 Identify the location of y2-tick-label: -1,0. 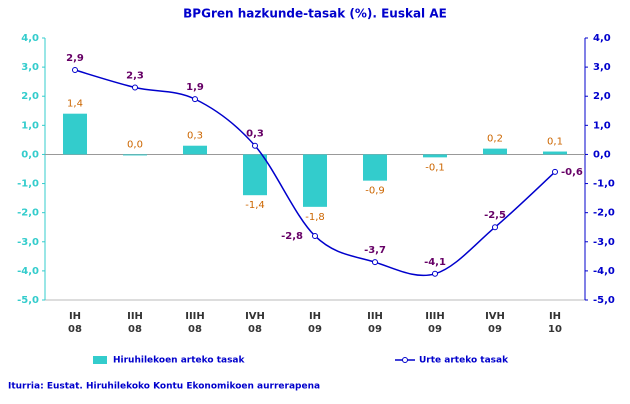
(604, 184).